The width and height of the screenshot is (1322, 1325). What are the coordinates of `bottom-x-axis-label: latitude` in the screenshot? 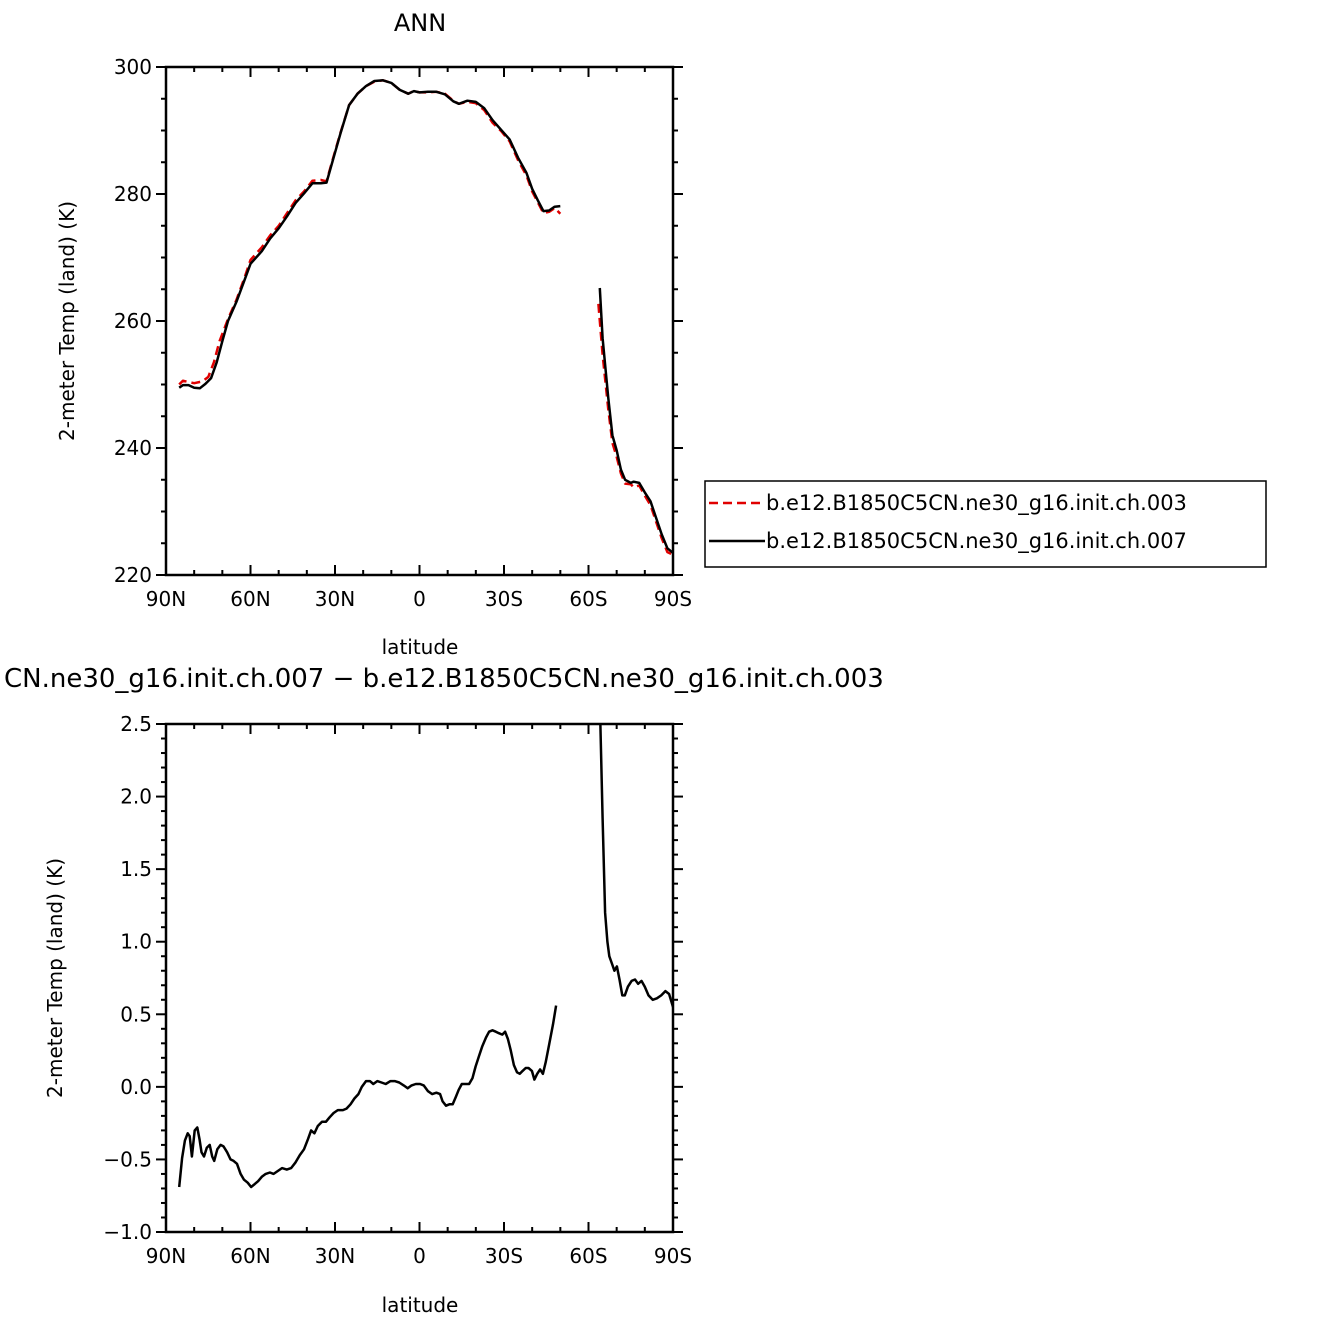 It's located at (420, 1305).